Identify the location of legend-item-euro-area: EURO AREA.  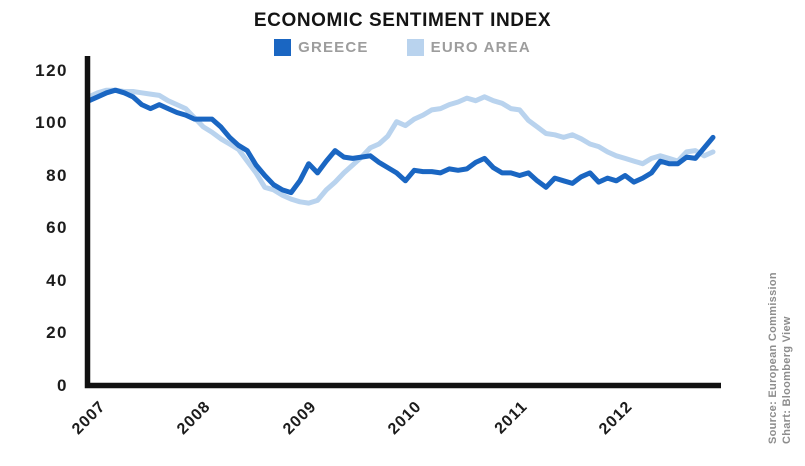
(468, 47).